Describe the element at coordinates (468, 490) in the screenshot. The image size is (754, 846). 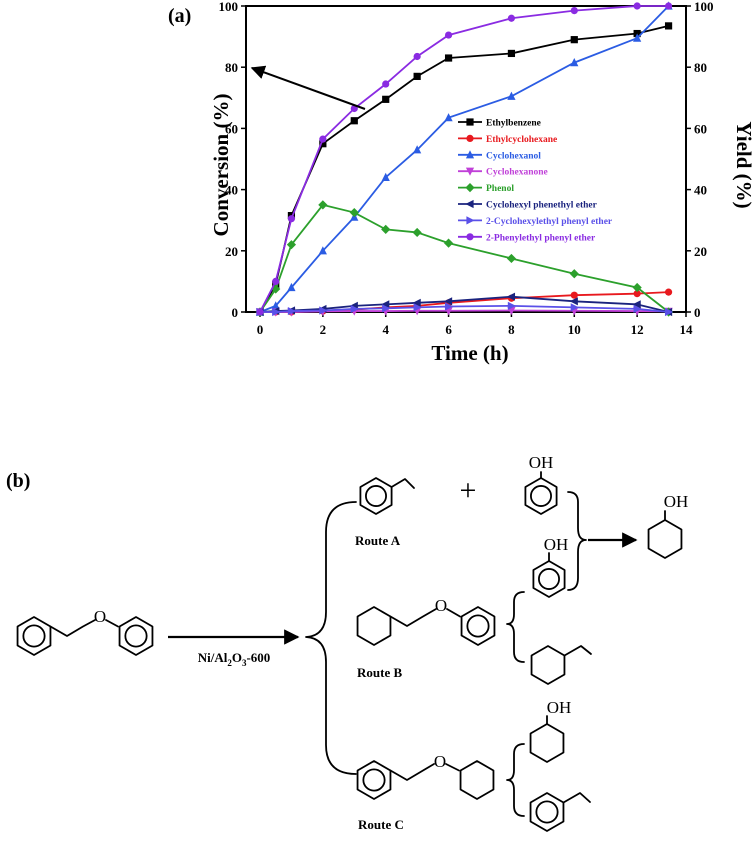
I see `plus-sign: +` at that location.